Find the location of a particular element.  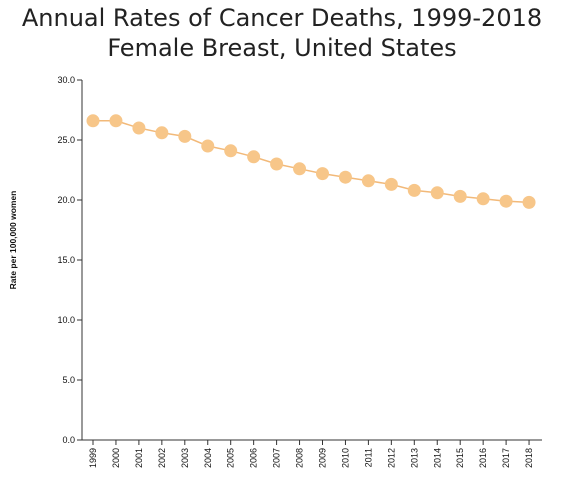

chart-title: Annual Rates of Cancer Deaths, 1999-2018 is located at coordinates (282, 18).